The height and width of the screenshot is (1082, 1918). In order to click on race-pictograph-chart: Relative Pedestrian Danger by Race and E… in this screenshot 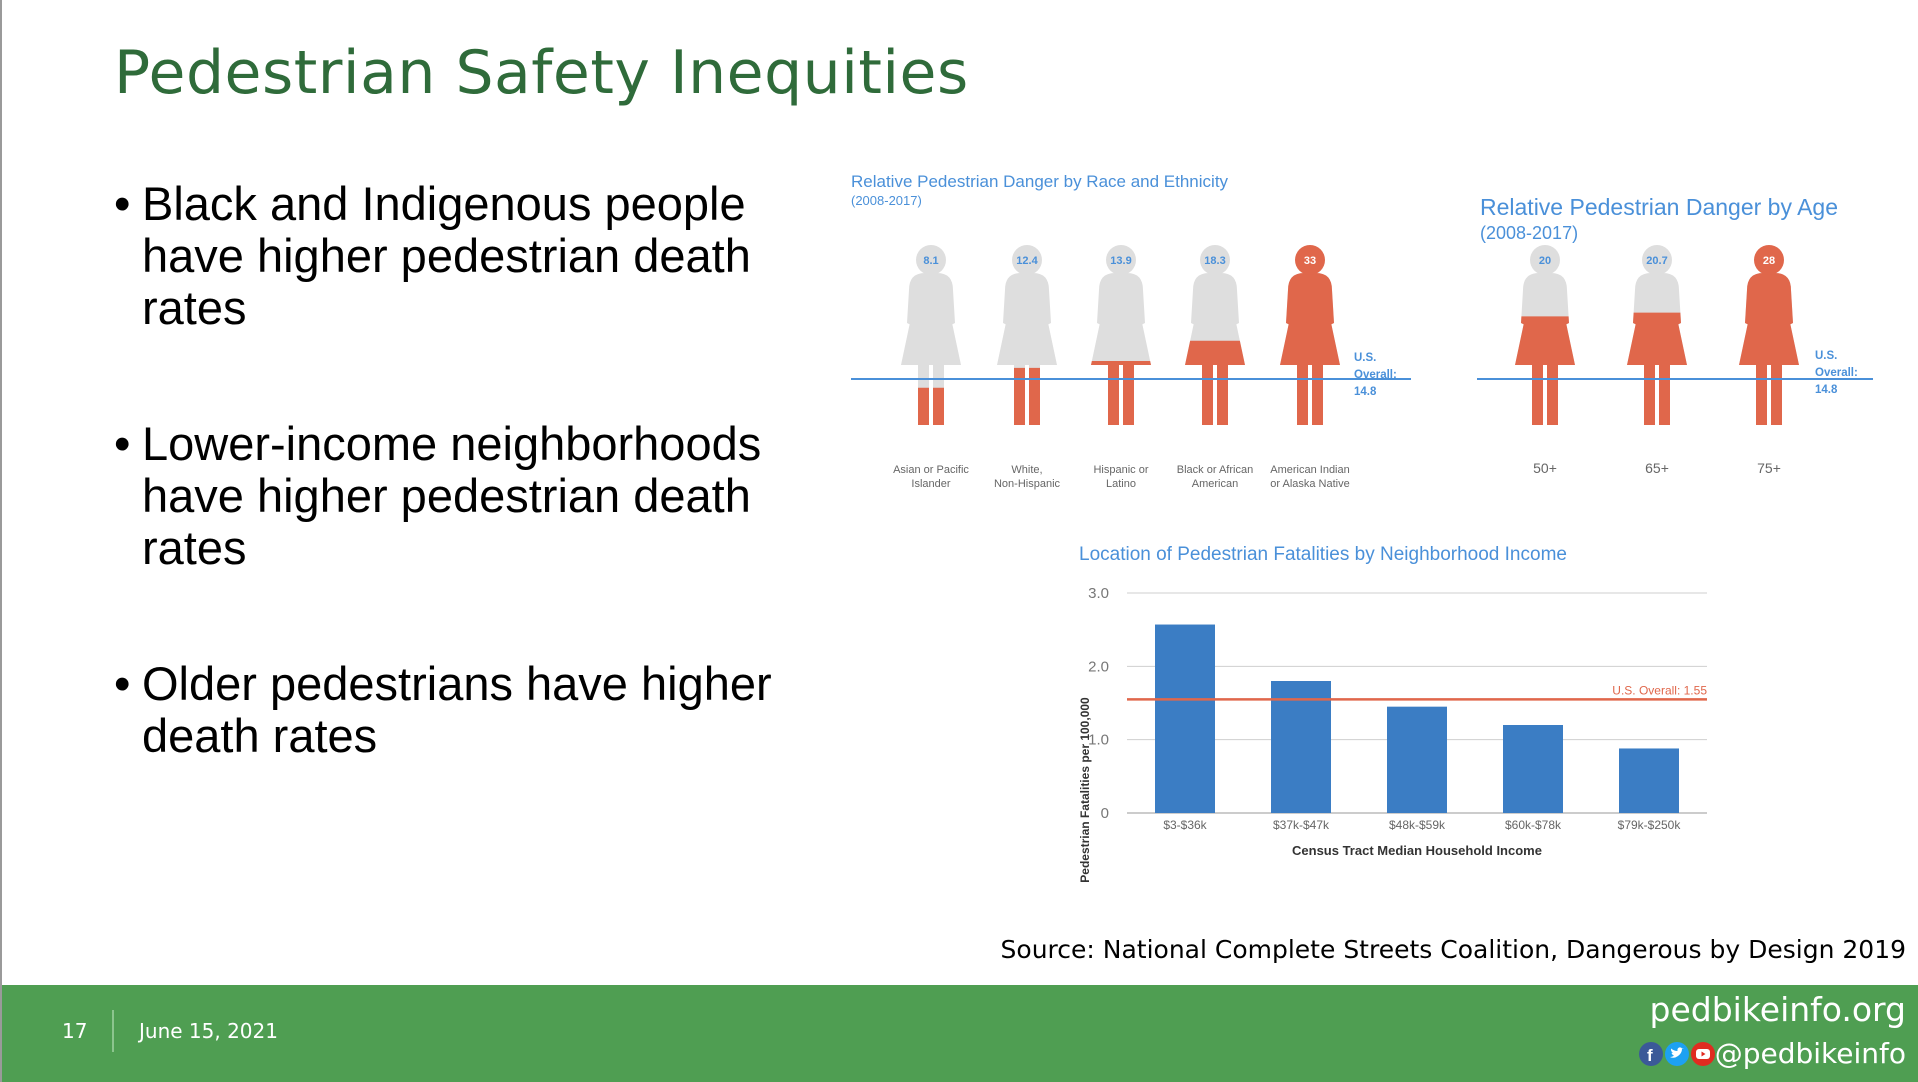, I will do `click(1131, 331)`.